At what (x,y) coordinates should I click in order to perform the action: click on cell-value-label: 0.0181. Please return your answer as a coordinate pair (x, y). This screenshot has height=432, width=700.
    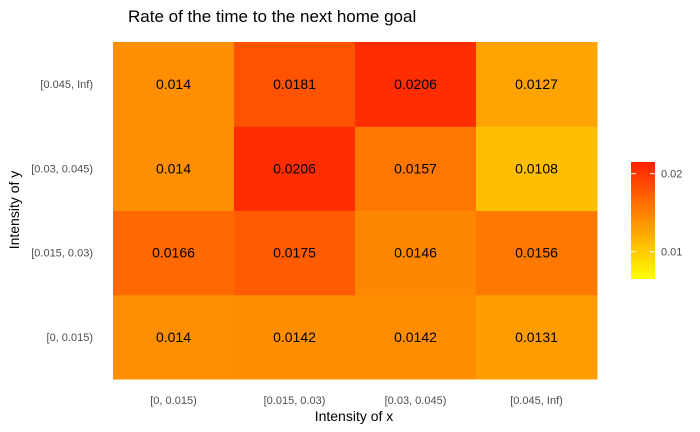
    Looking at the image, I should click on (294, 84).